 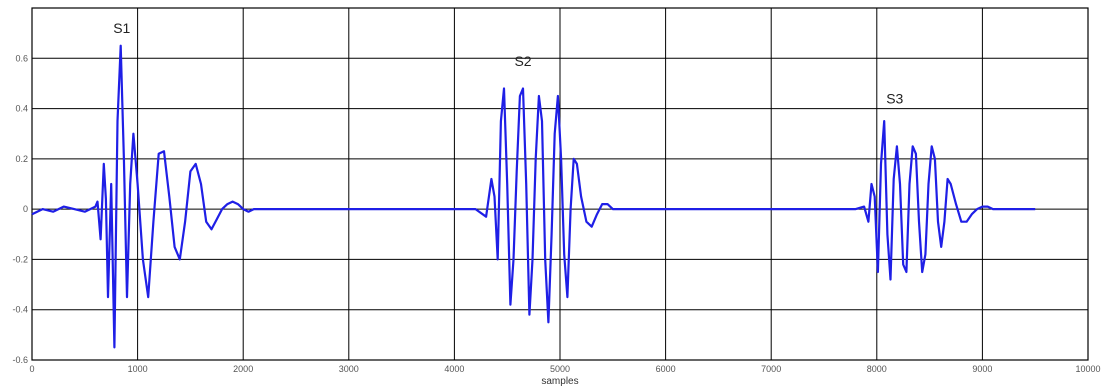 What do you see at coordinates (138, 369) in the screenshot?
I see `x-tick-label: 1000` at bounding box center [138, 369].